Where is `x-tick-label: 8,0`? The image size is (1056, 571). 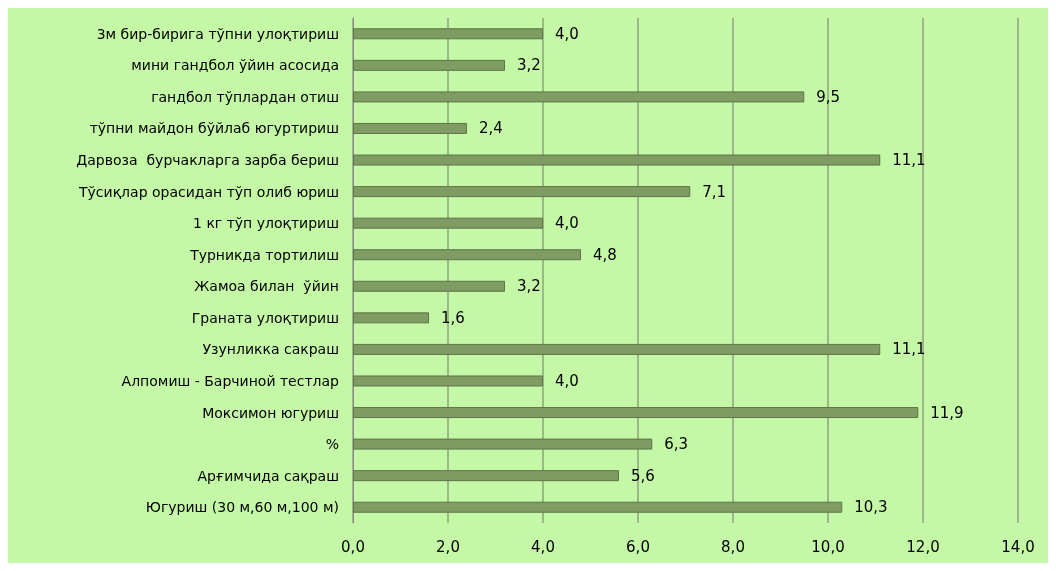
x-tick-label: 8,0 is located at coordinates (733, 546).